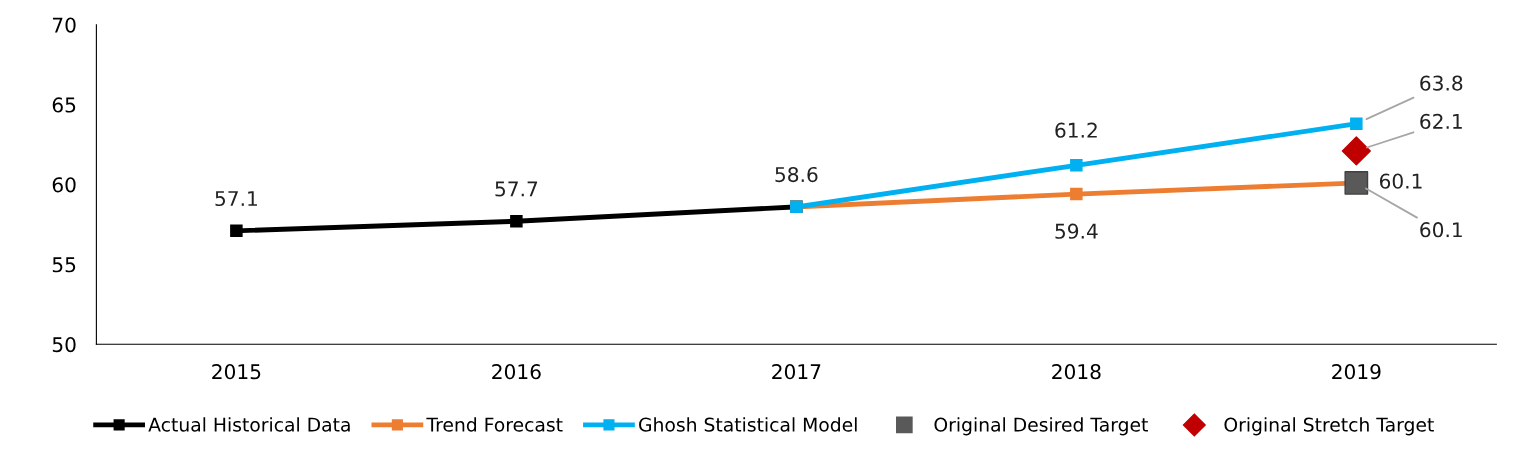 Image resolution: width=1530 pixels, height=450 pixels. What do you see at coordinates (1329, 426) in the screenshot?
I see `legend-label: Original Stretch Target` at bounding box center [1329, 426].